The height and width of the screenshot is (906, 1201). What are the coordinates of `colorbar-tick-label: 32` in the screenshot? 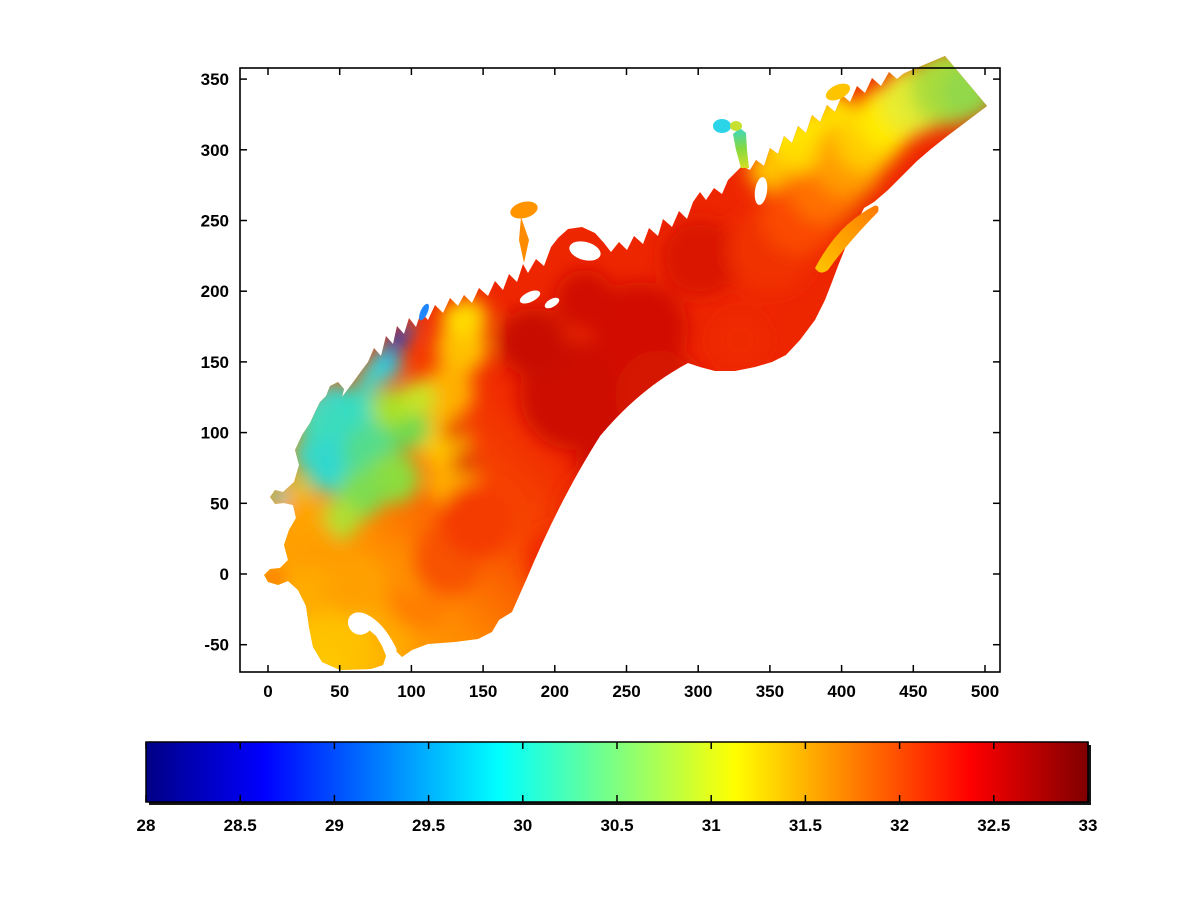 It's located at (899, 825).